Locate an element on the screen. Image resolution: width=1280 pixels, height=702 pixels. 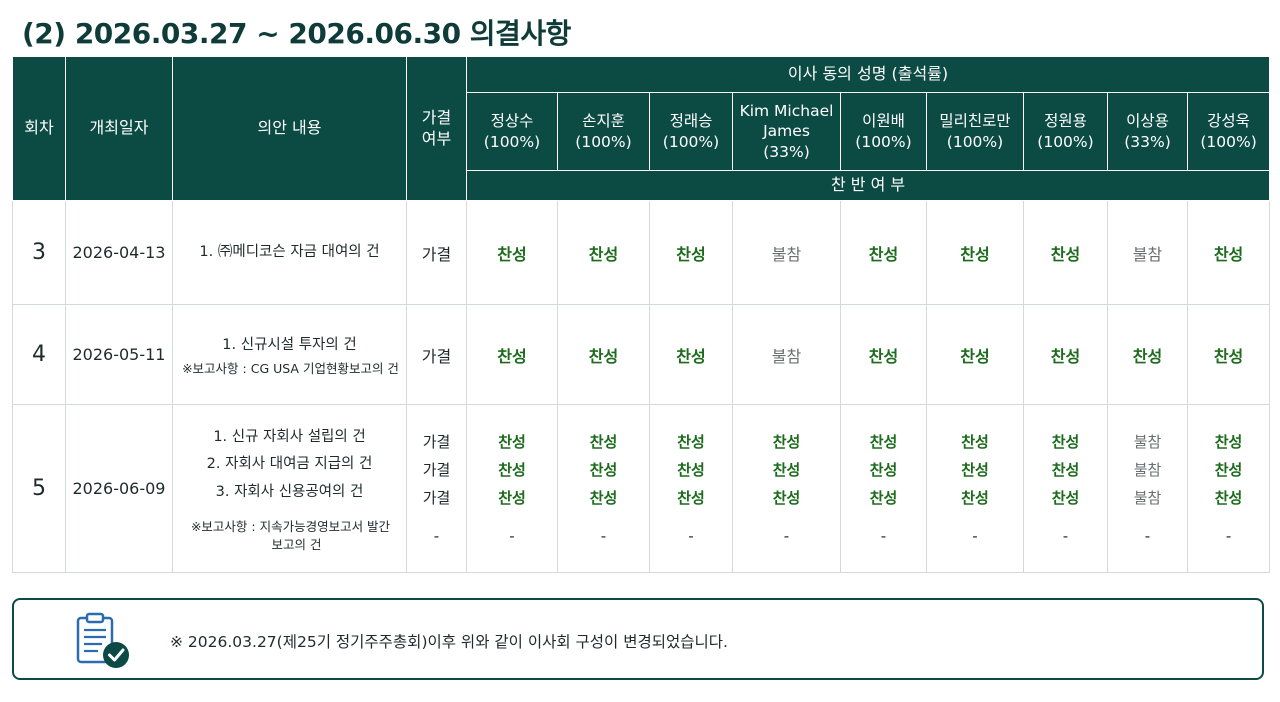
header-director-4: Kim Michael James (33%) is located at coordinates (786, 131).